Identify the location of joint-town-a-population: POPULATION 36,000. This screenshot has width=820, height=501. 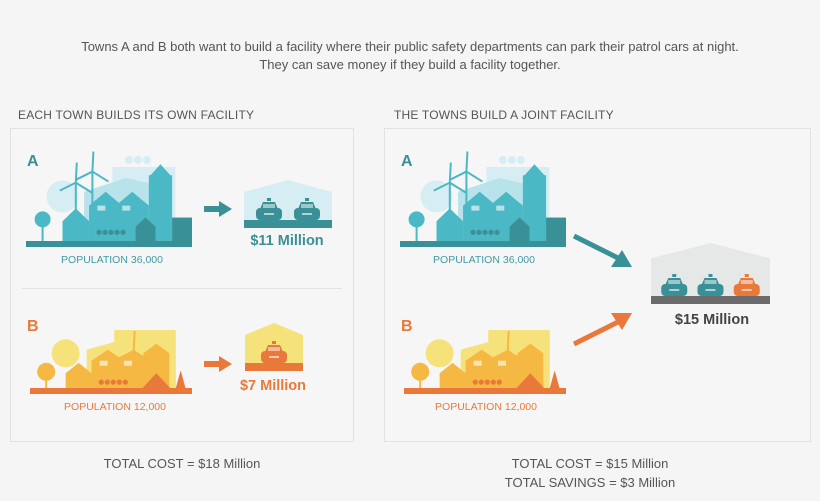
(484, 260).